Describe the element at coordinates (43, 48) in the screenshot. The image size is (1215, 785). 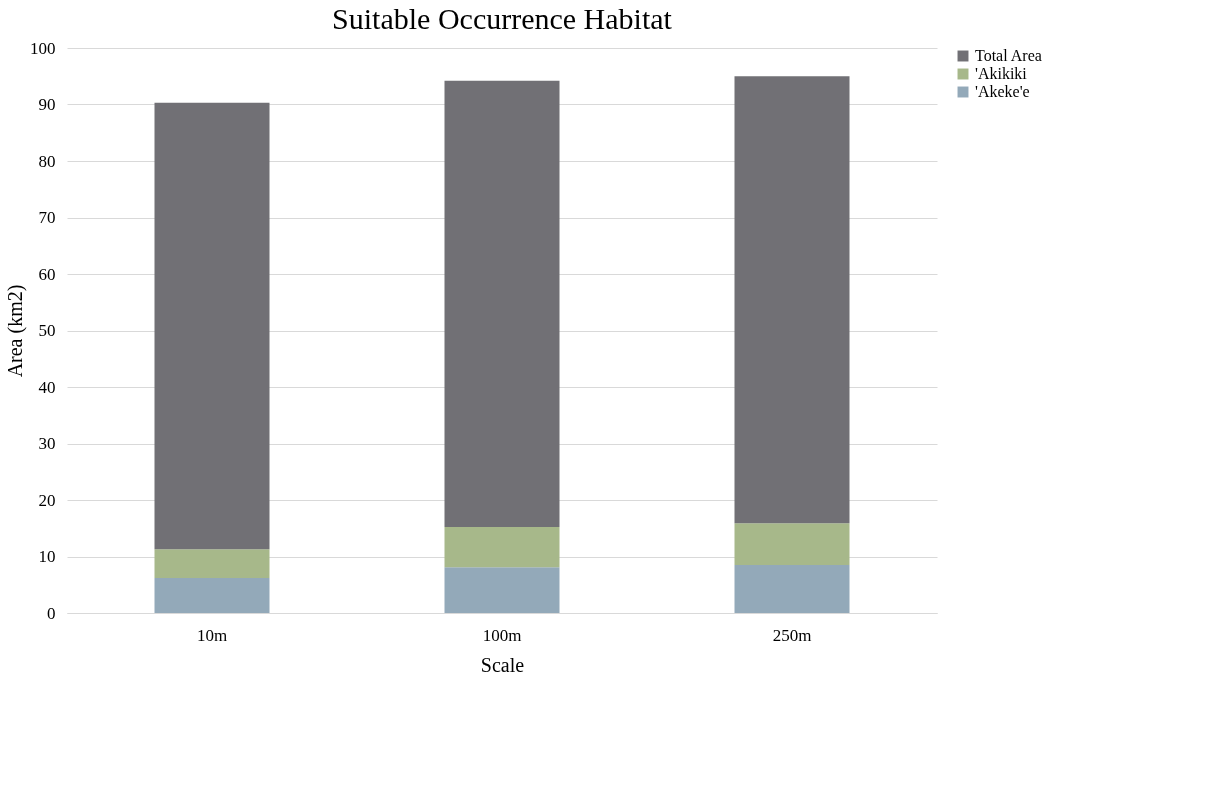
I see `y-tick-label: 100` at that location.